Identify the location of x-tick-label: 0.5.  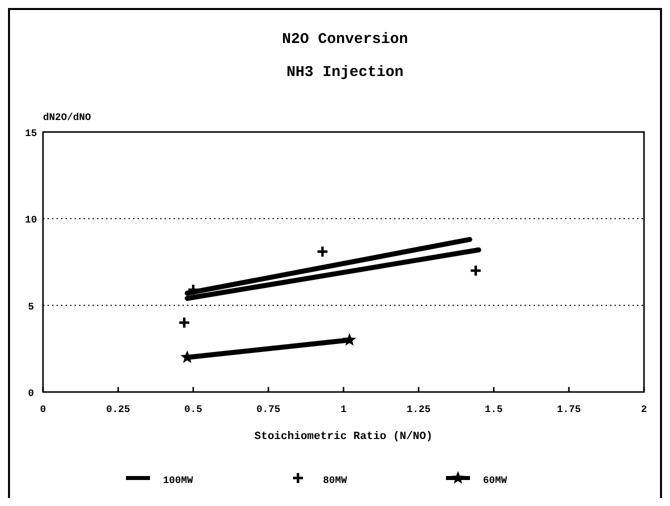
(193, 410).